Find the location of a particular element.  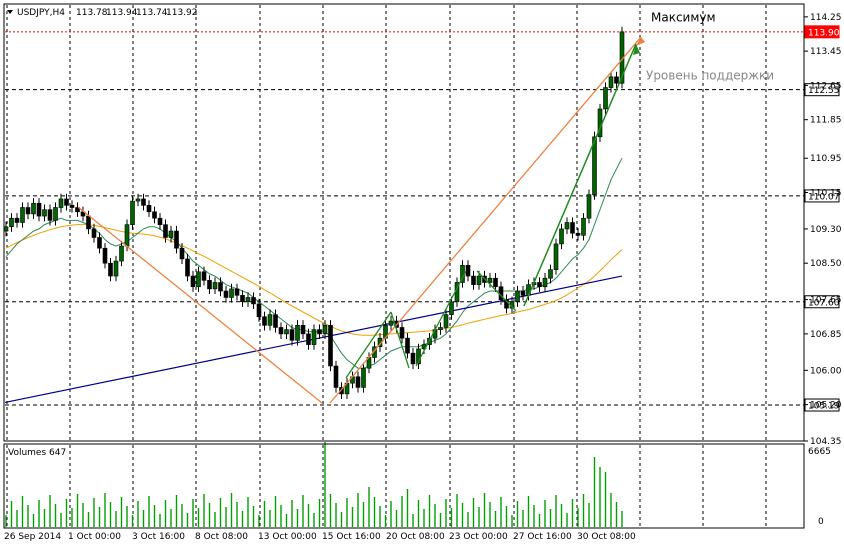

price-axis-label: 104.35 is located at coordinates (826, 442).